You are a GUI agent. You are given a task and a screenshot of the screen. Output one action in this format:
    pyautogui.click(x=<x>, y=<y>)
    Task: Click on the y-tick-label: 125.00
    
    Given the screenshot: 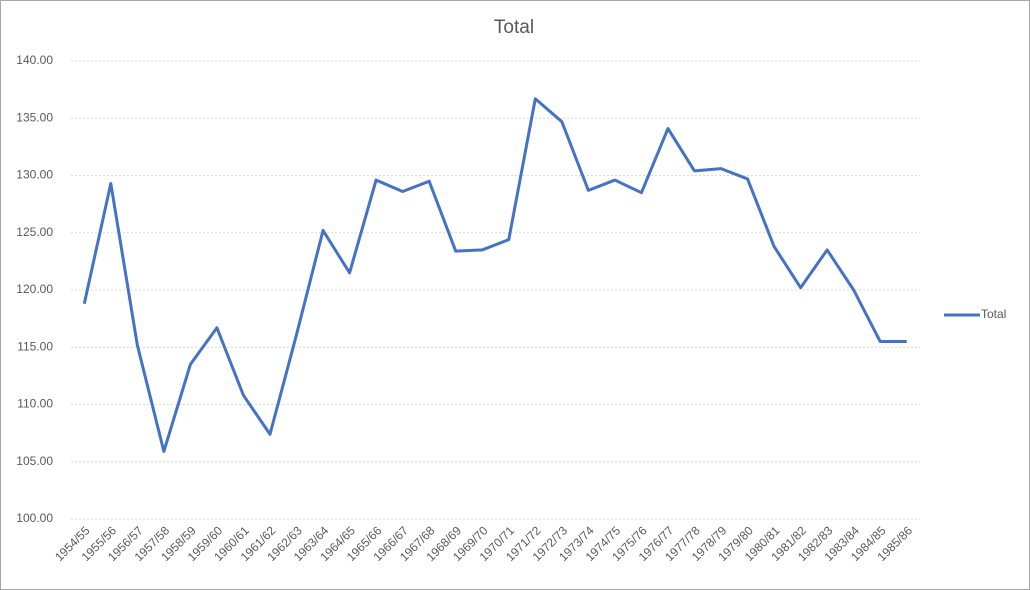 What is the action you would take?
    pyautogui.click(x=34, y=232)
    